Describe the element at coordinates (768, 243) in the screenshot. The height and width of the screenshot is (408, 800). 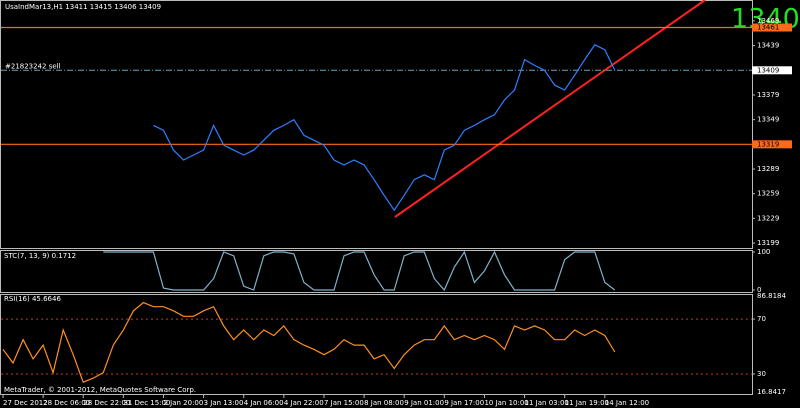
I see `y-tick-label: 13199` at that location.